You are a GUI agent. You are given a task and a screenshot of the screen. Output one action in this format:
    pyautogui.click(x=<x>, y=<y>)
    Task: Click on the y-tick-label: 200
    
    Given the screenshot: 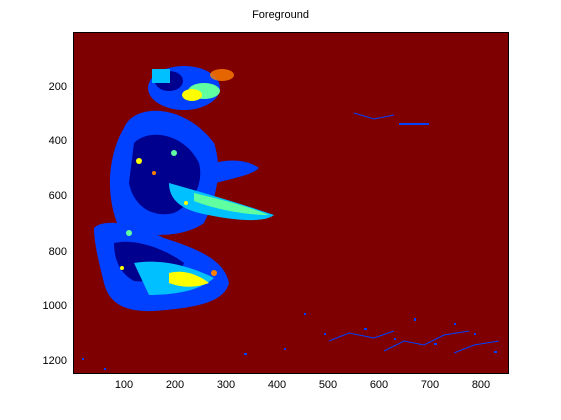 What is the action you would take?
    pyautogui.click(x=47, y=87)
    